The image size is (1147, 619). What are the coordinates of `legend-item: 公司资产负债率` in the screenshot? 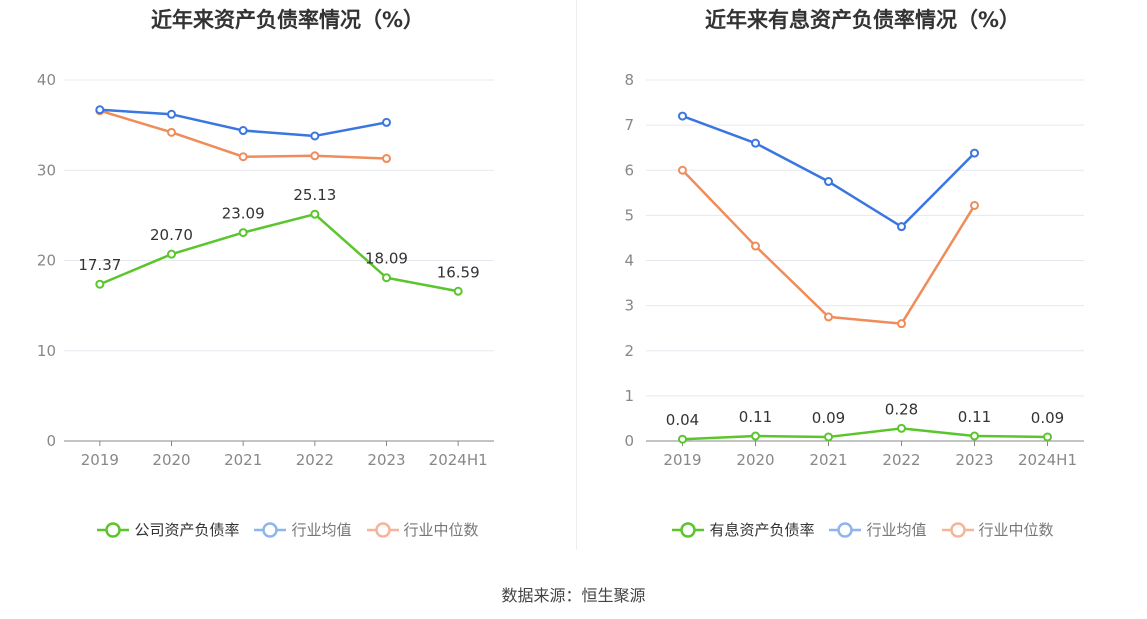 It's located at (167, 529).